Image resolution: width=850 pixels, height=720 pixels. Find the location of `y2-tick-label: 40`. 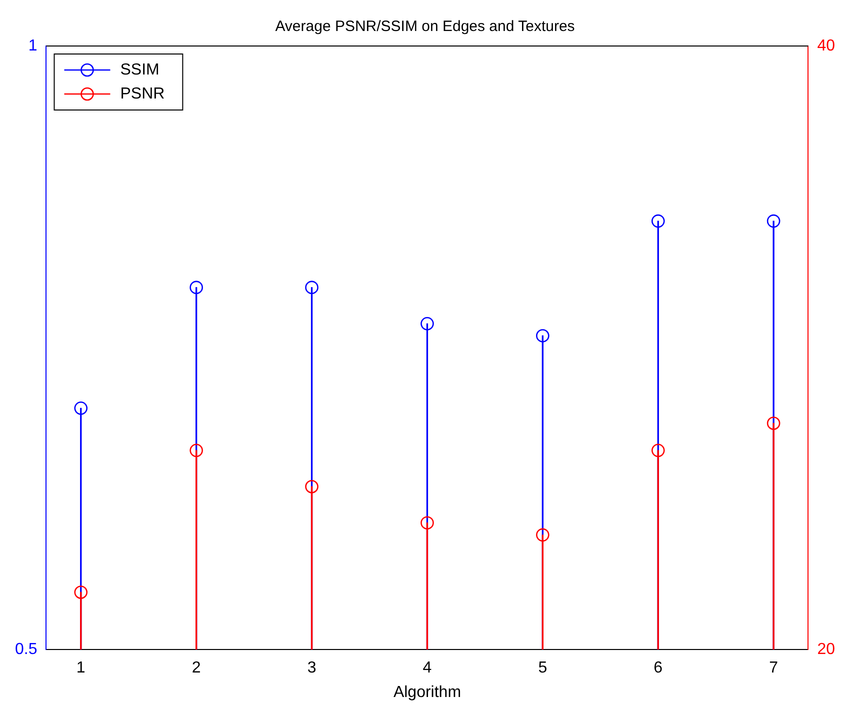

y2-tick-label: 40 is located at coordinates (826, 45).